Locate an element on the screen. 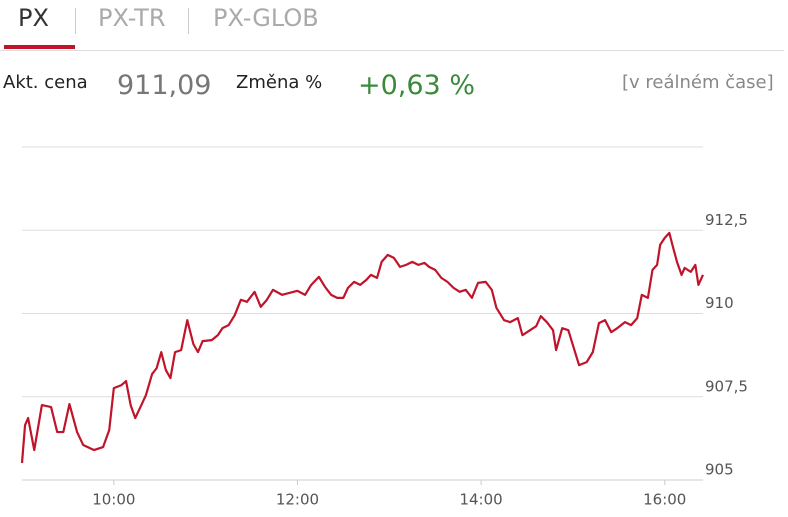 This screenshot has width=788, height=517. tab: PX-GLOB is located at coordinates (266, 18).